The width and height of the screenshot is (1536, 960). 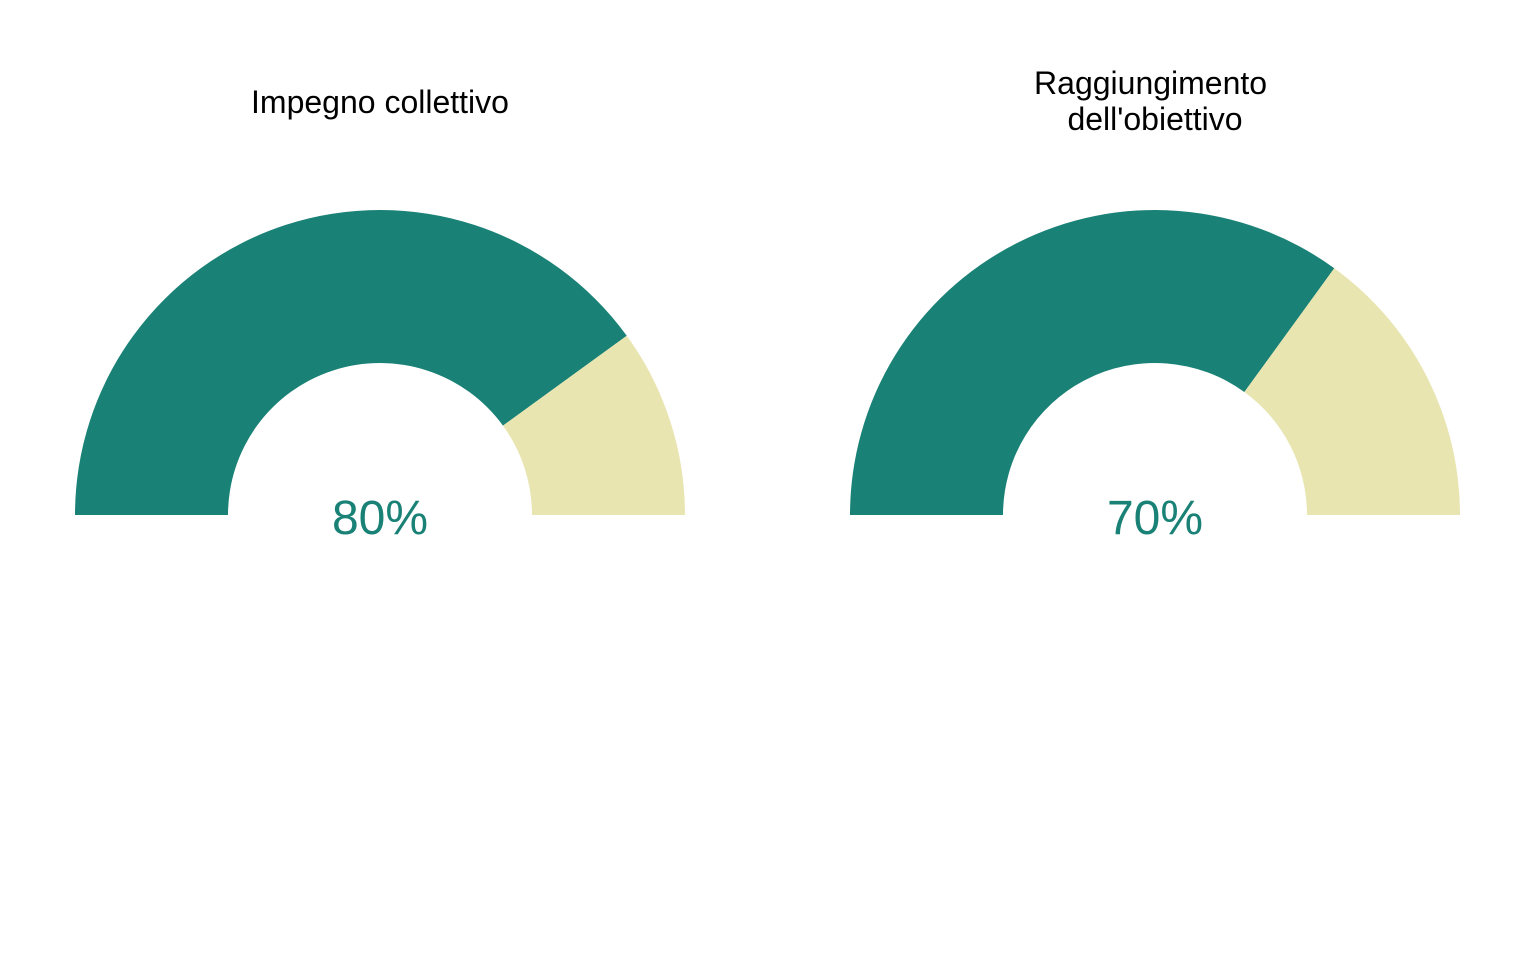 I want to click on gauge-value-label: 80%, so click(x=380, y=518).